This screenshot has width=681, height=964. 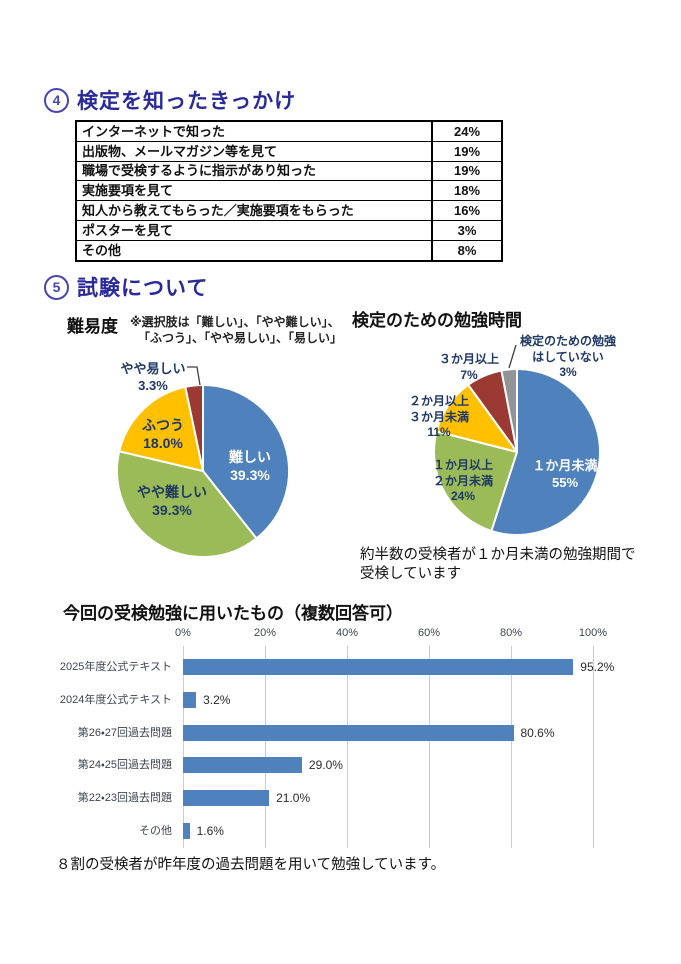 I want to click on pie-label-value: 11%, so click(x=439, y=432).